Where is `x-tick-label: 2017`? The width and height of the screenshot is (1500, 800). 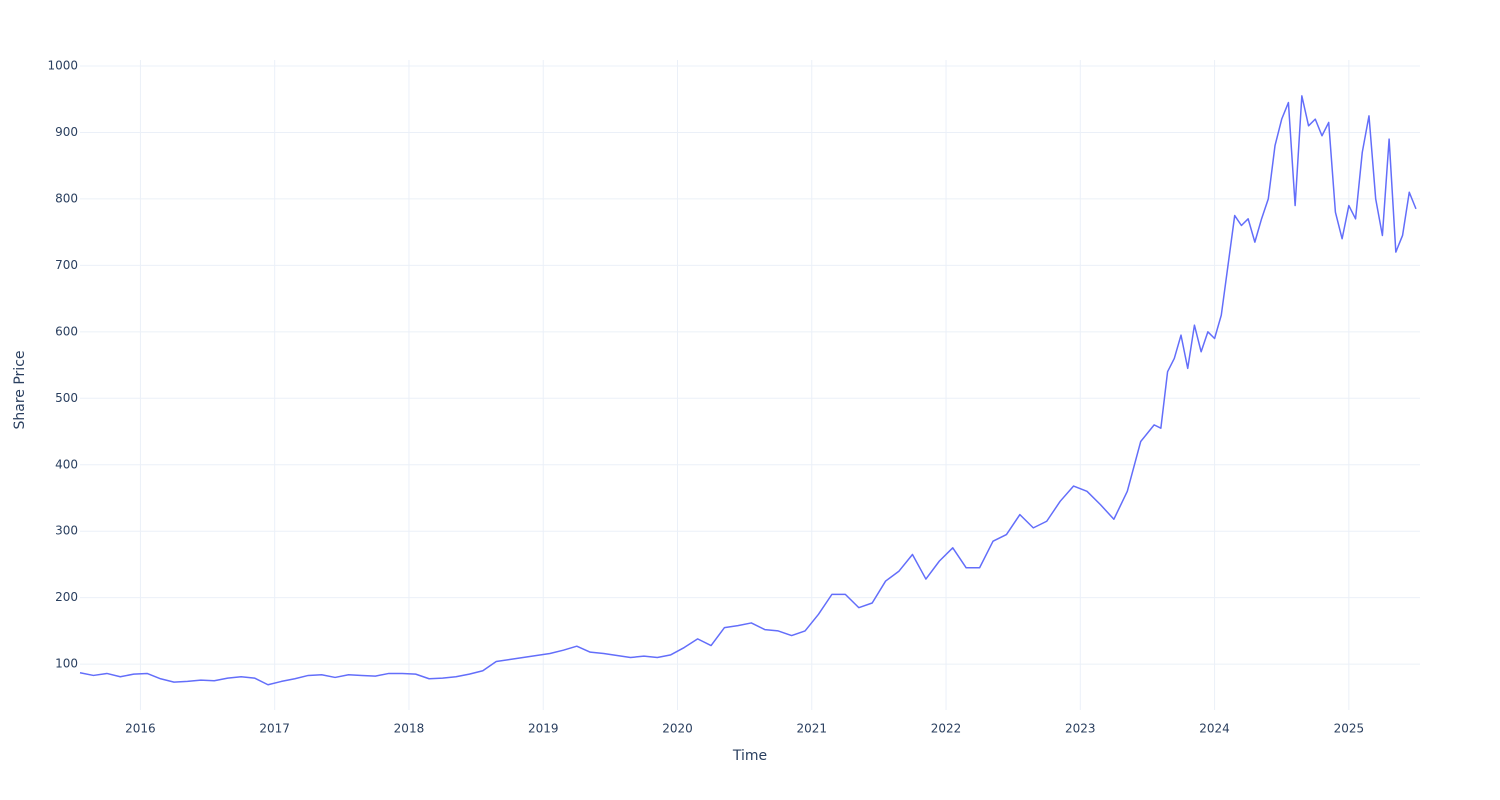 x-tick-label: 2017 is located at coordinates (274, 729).